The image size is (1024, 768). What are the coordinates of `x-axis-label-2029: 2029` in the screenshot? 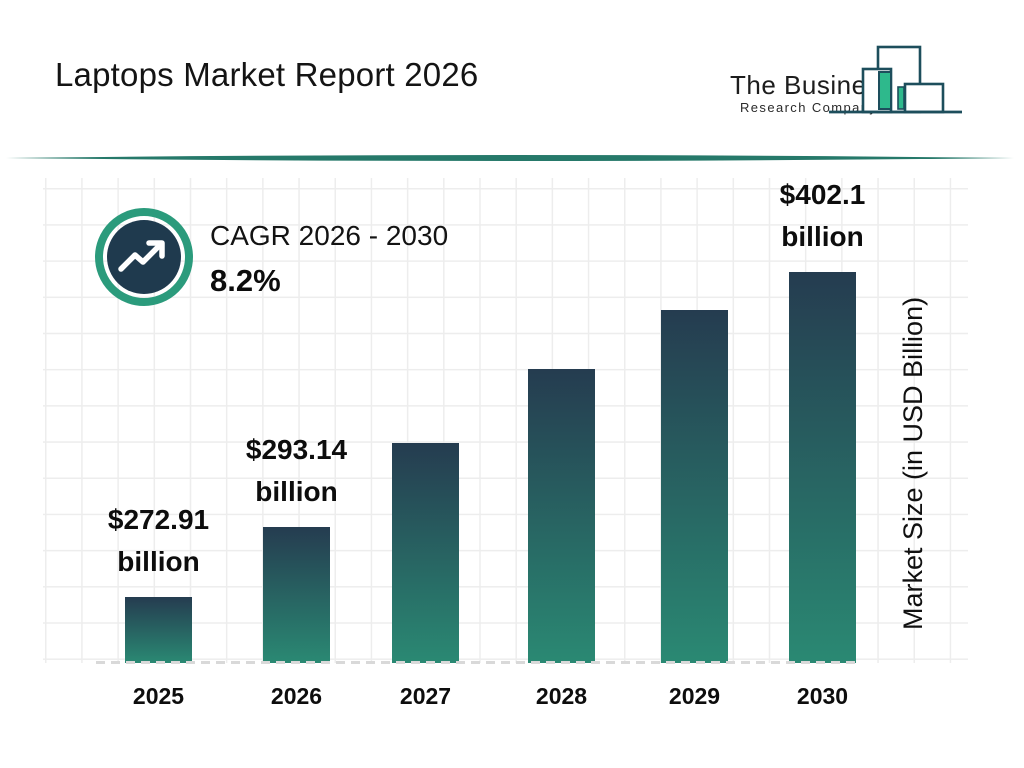 It's located at (694, 696).